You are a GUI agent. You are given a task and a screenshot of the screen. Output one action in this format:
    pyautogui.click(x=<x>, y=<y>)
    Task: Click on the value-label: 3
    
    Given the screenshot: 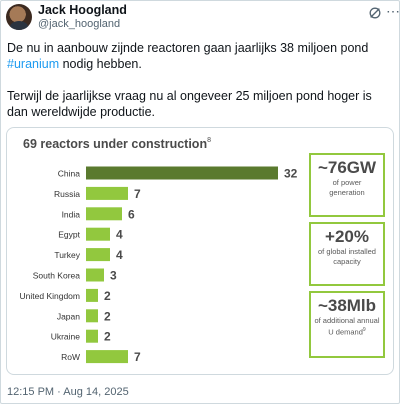 What is the action you would take?
    pyautogui.click(x=113, y=276)
    